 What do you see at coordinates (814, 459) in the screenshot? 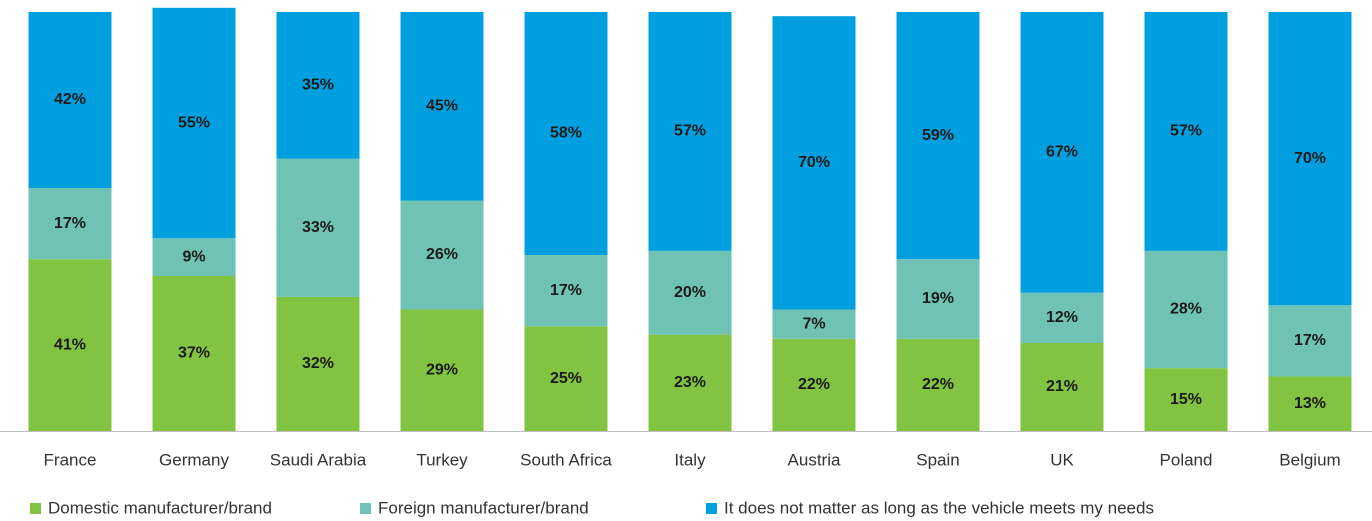
I see `x-tick-label: Austria` at bounding box center [814, 459].